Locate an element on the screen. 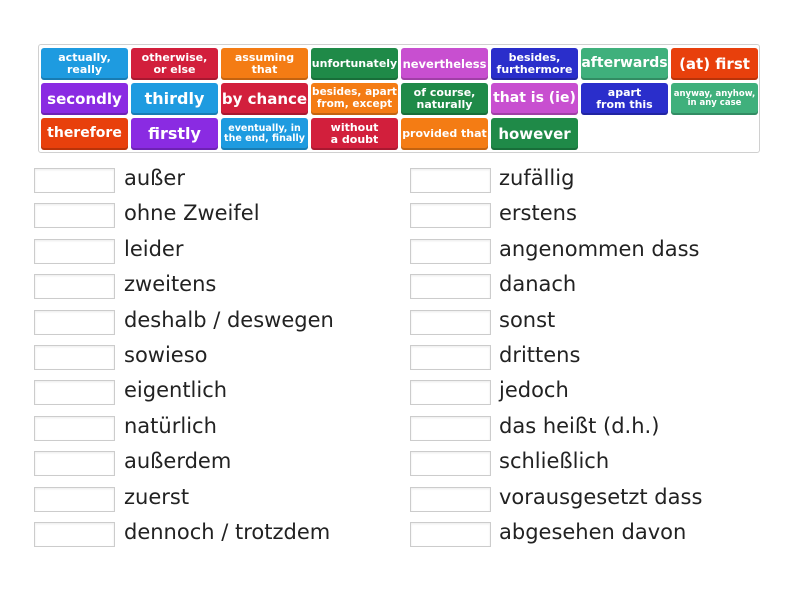 This screenshot has height=600, width=800. german-word: außer is located at coordinates (154, 178).